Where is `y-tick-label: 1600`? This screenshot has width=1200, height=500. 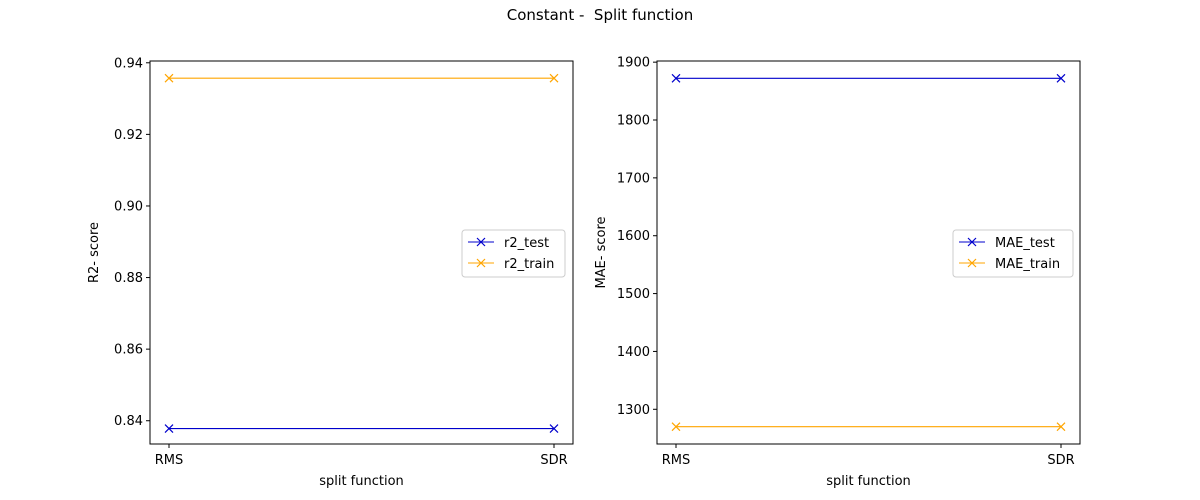
y-tick-label: 1600 is located at coordinates (633, 236).